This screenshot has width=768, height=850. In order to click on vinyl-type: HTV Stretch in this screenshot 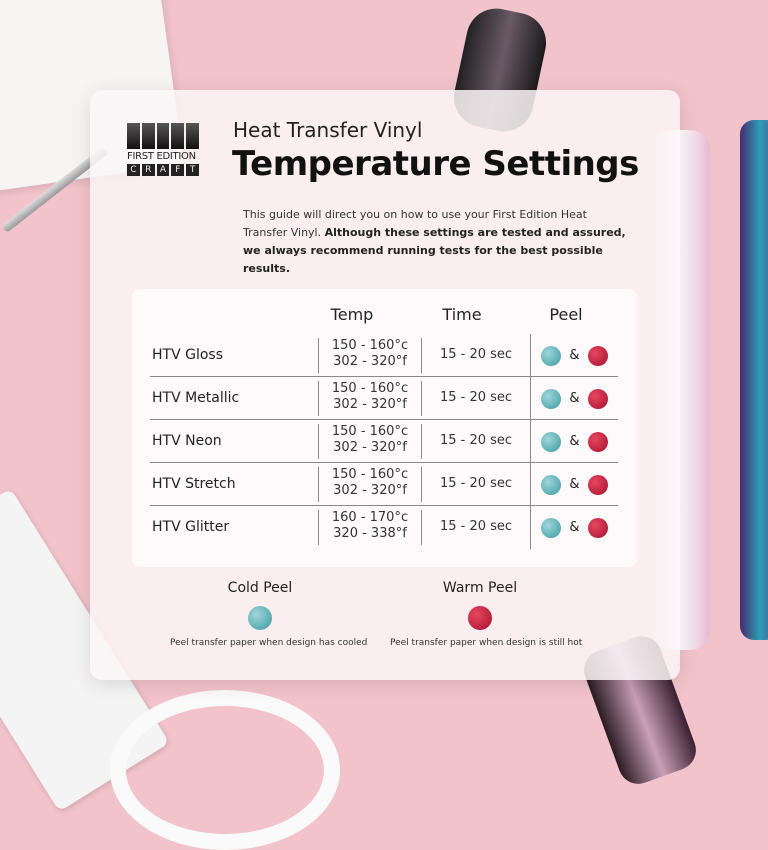, I will do `click(194, 484)`.